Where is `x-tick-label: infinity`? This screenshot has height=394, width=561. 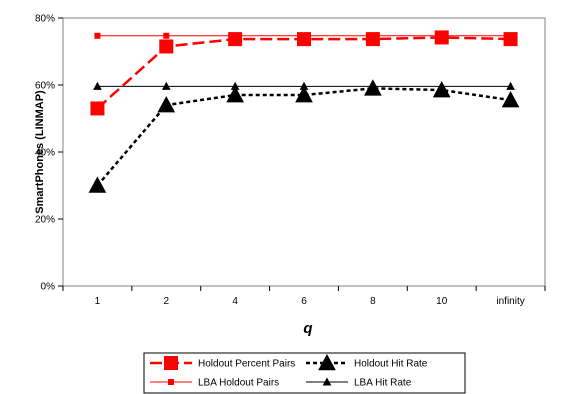 x-tick-label: infinity is located at coordinates (510, 301).